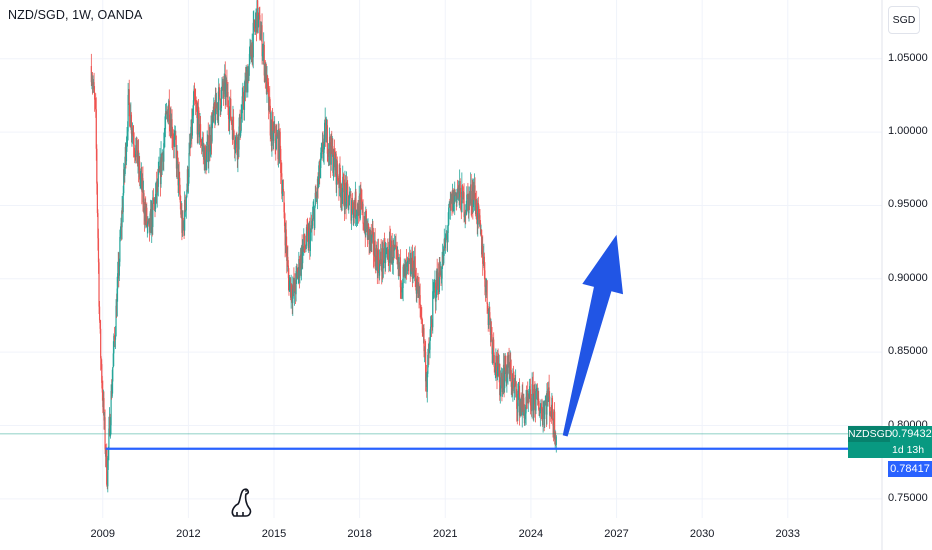 The image size is (932, 550). Describe the element at coordinates (593, 335) in the screenshot. I see `upward-arrow-annotation` at that location.